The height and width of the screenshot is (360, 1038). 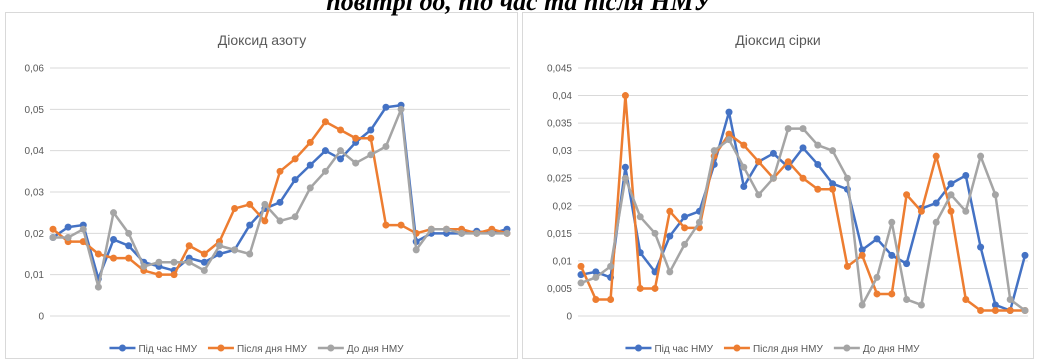 I want to click on chart-title: Діоксид азоту, so click(x=262, y=40).